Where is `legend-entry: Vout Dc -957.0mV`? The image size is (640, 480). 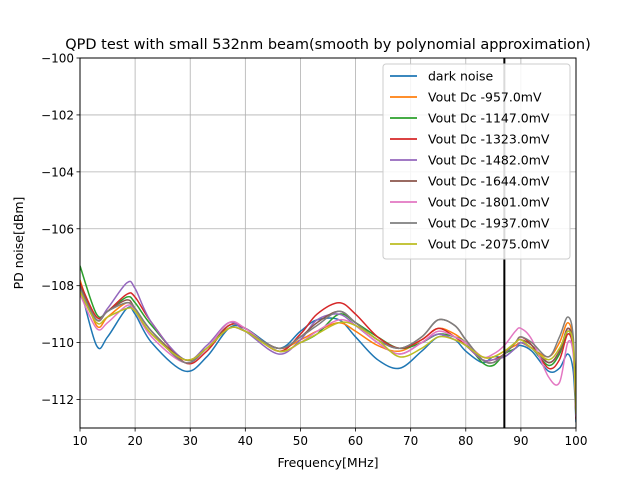
legend-entry: Vout Dc -957.0mV is located at coordinates (485, 97).